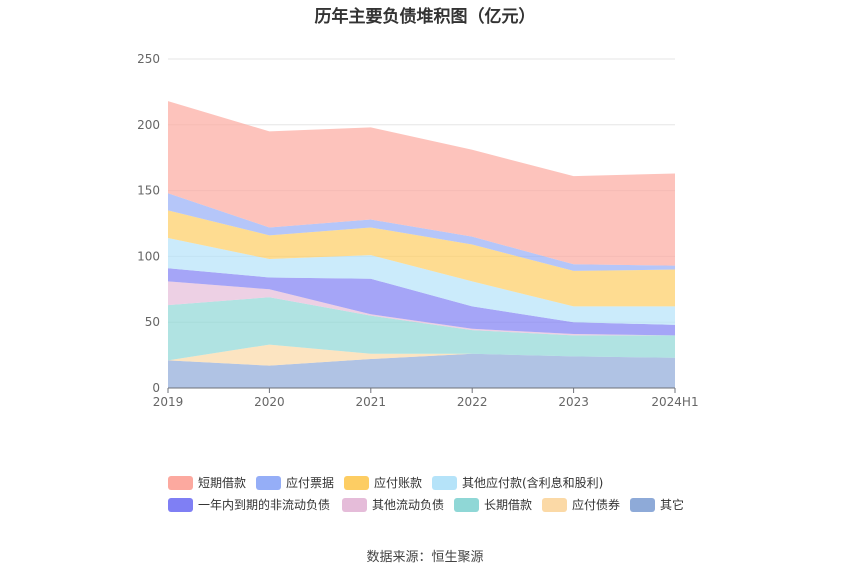 The height and width of the screenshot is (575, 850). I want to click on y-tick-label: 150, so click(148, 191).